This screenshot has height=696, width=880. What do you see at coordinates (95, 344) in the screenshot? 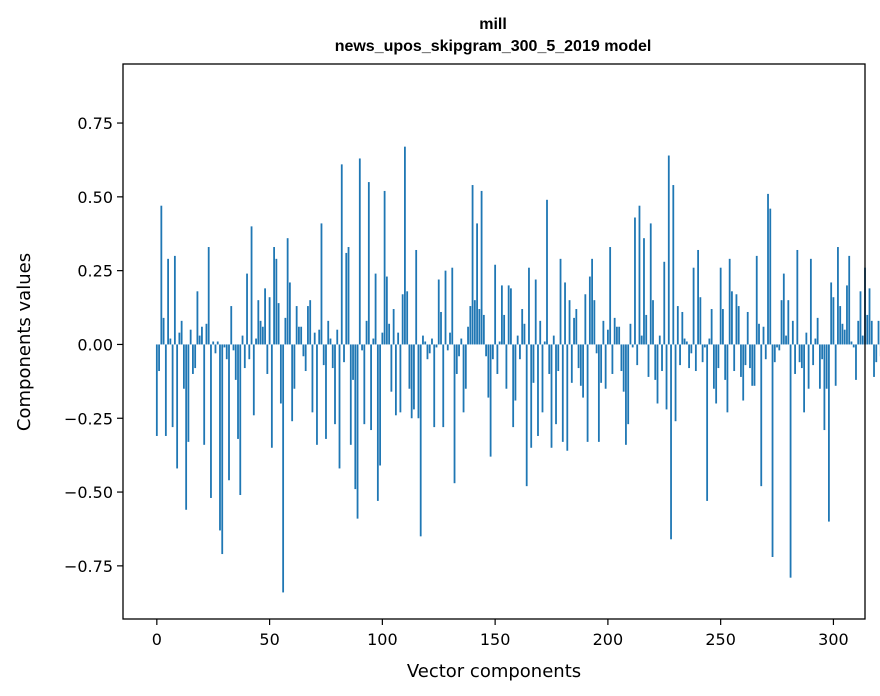
I see `y-tick-label: 0.00` at bounding box center [95, 344].